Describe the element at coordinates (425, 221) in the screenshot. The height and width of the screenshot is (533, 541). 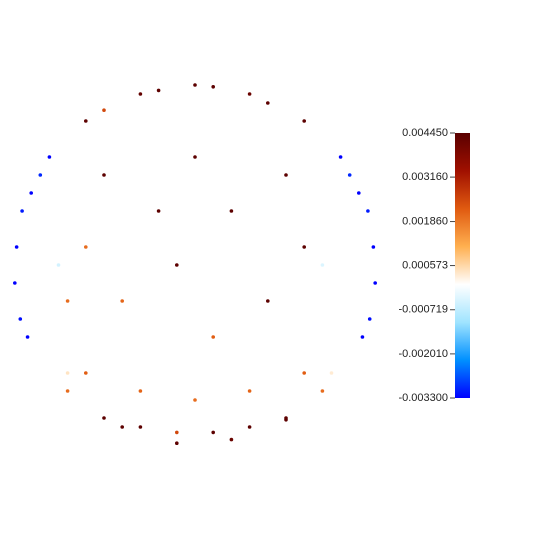
I see `colorbar-tick-label: 0.001860` at that location.